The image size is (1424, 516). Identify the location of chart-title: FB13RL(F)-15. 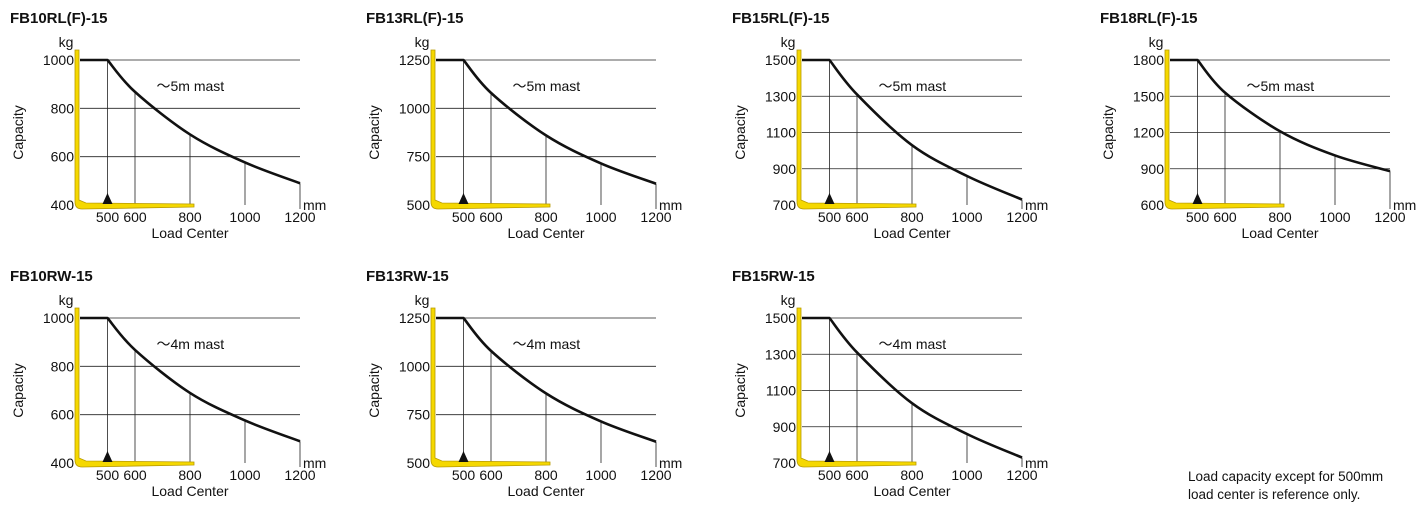
(415, 18).